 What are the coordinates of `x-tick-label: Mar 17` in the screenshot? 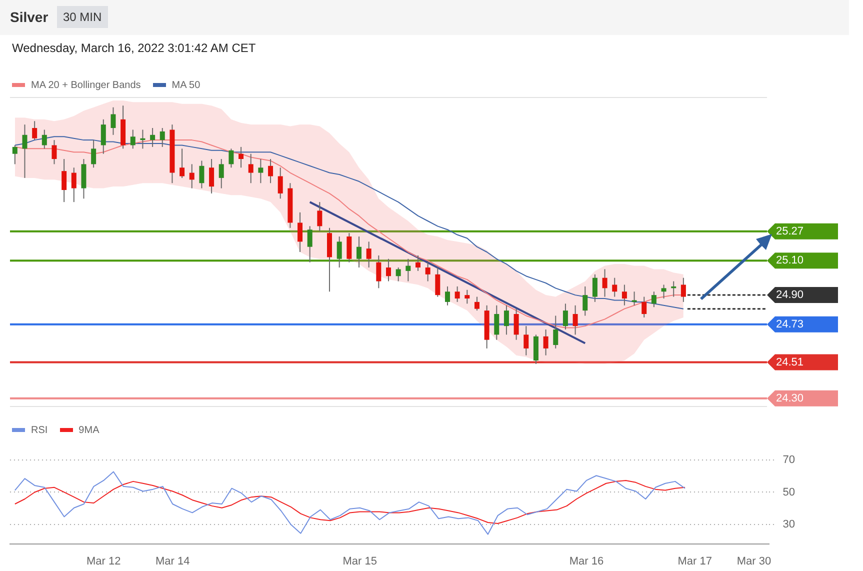 It's located at (695, 561).